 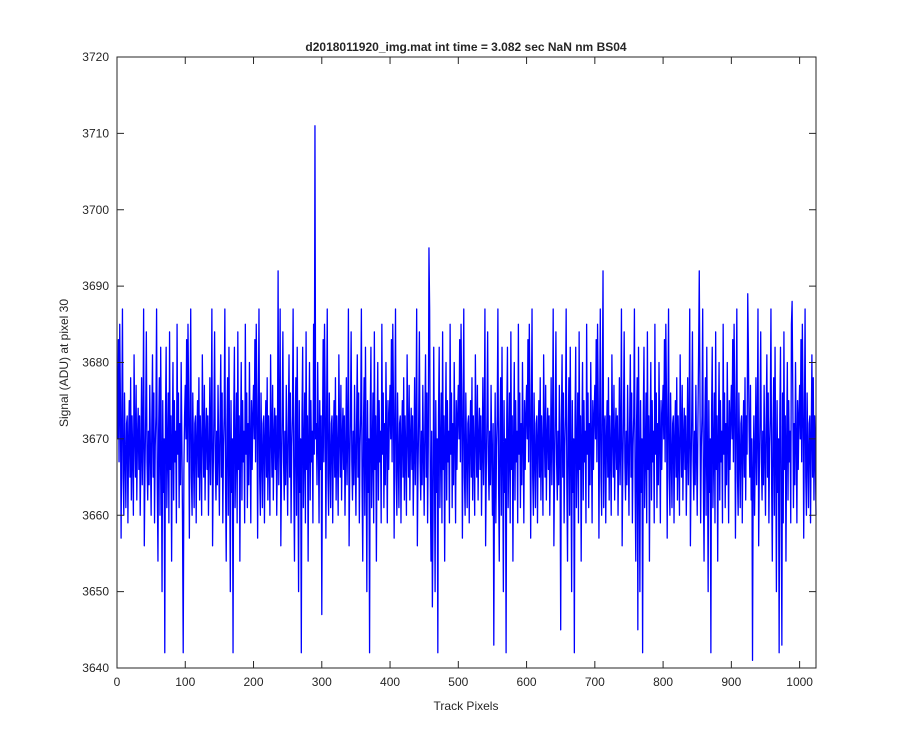 I want to click on x-tick-label: 800, so click(x=663, y=682).